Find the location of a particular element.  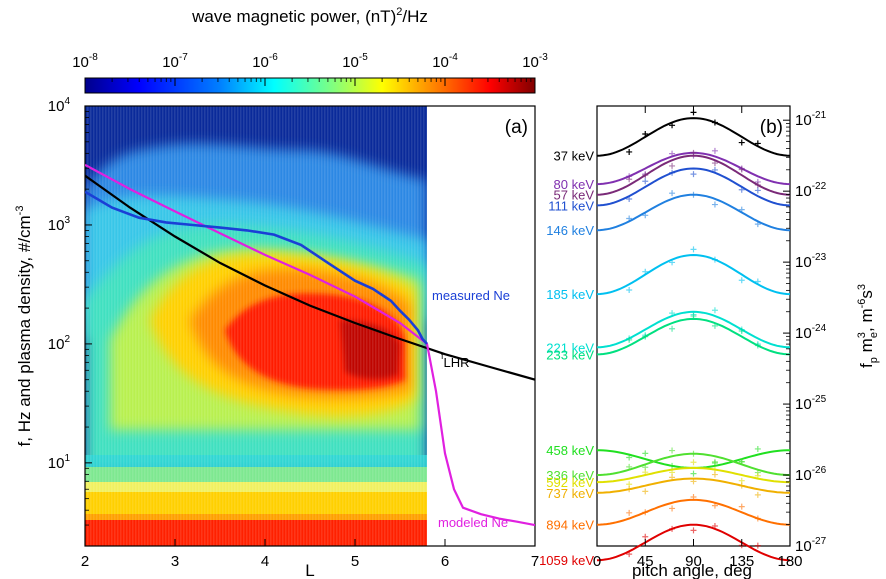

colorbar-tick-label: 10⁻⁴ is located at coordinates (445, 61).